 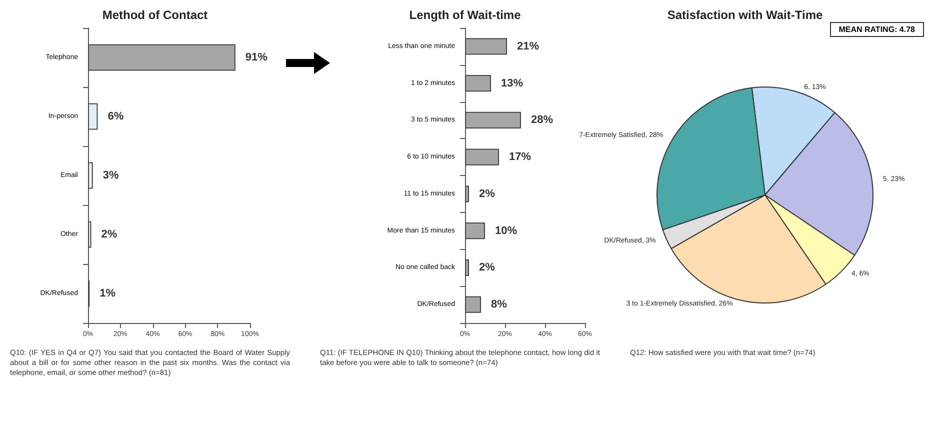 I want to click on data-label: 28%, so click(x=542, y=120).